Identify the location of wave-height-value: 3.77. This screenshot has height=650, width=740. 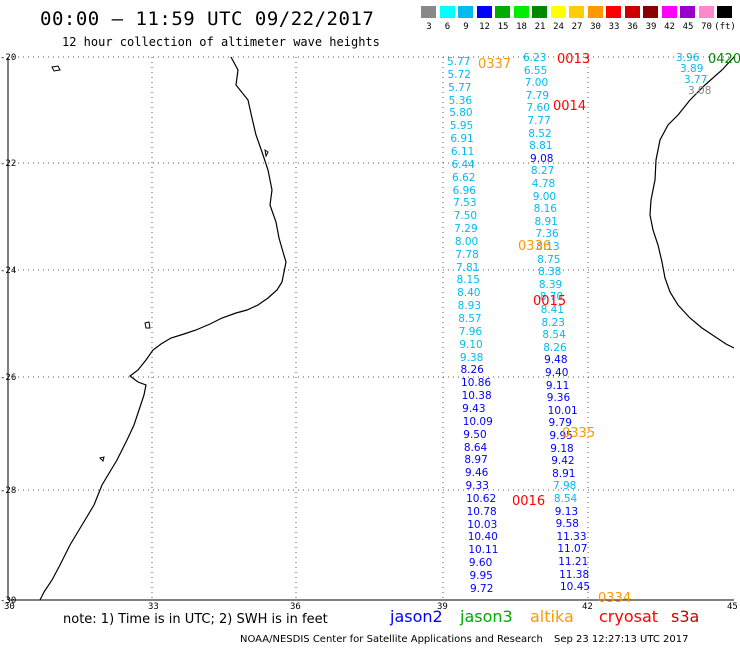
(696, 80).